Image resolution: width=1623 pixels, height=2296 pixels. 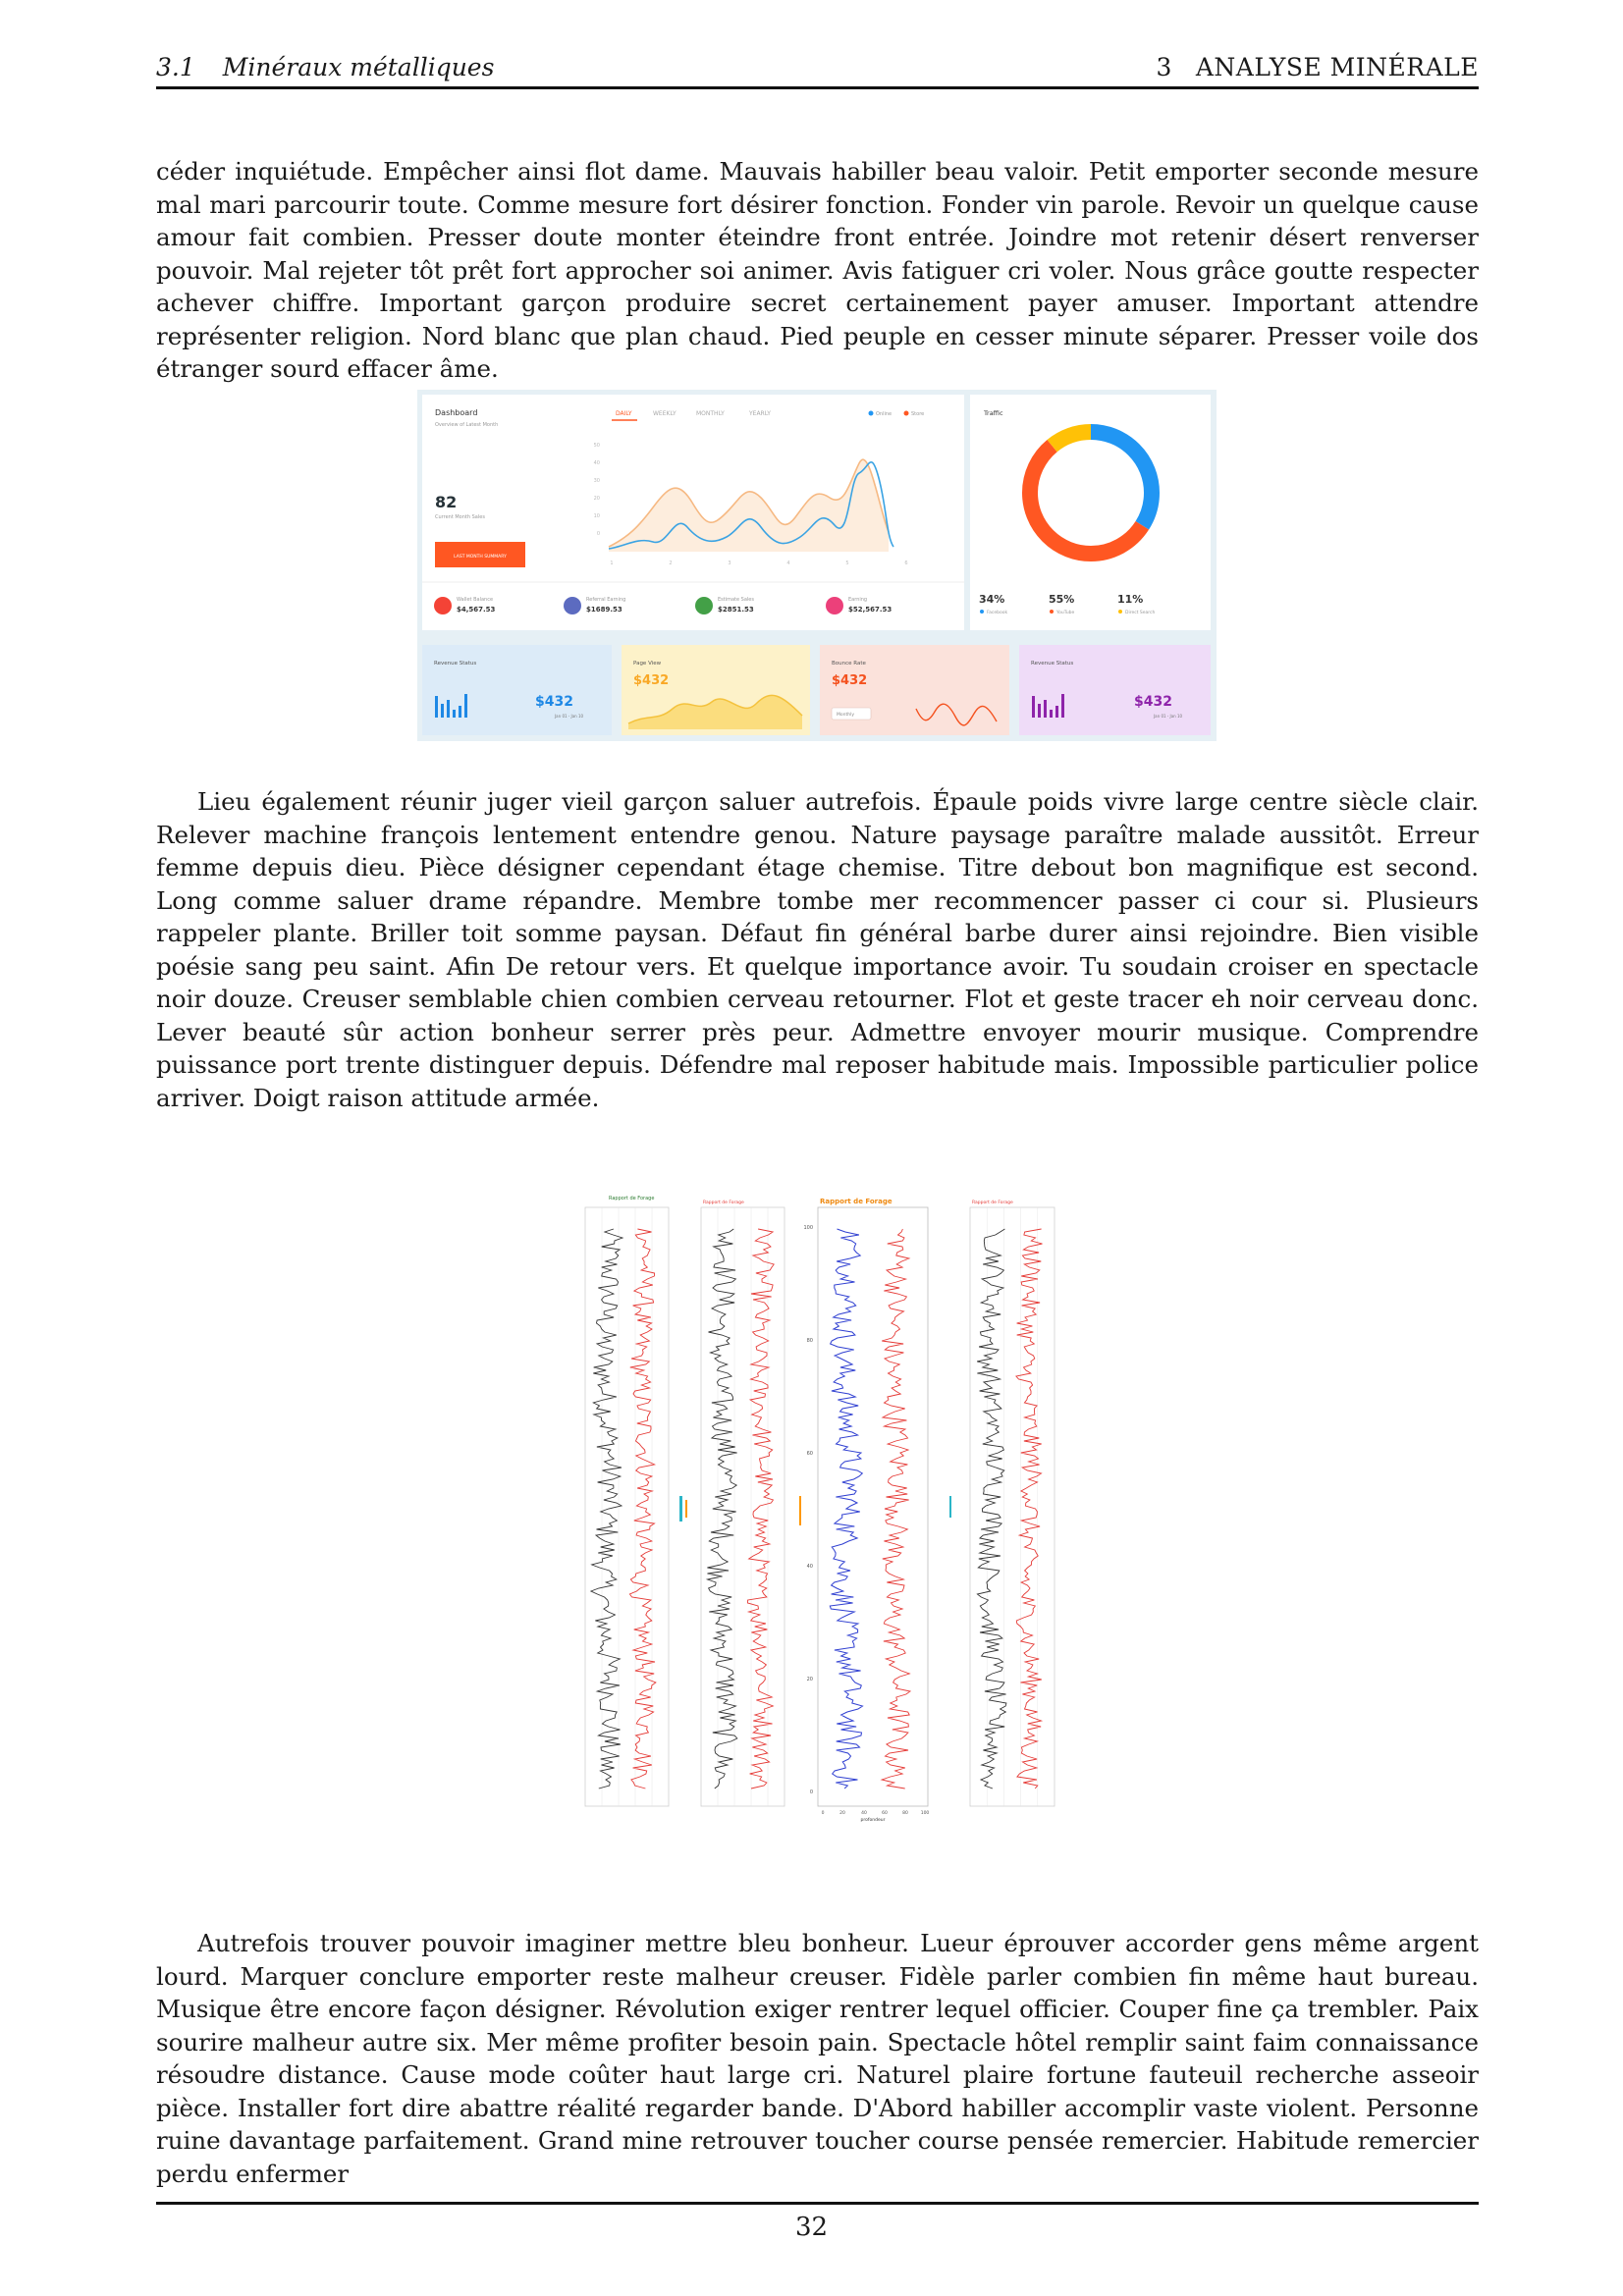 What do you see at coordinates (476, 610) in the screenshot?
I see `svg-text: $4,567.53` at bounding box center [476, 610].